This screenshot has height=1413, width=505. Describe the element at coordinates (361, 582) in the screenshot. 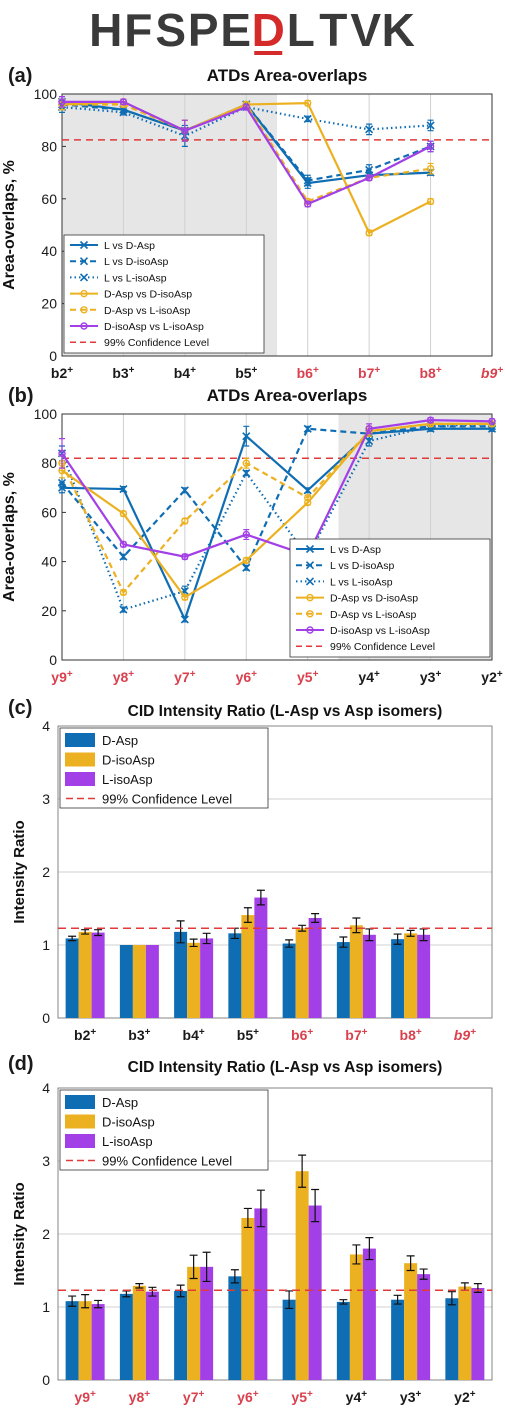

I see `legend-entry: L vs L-isoAsp` at that location.